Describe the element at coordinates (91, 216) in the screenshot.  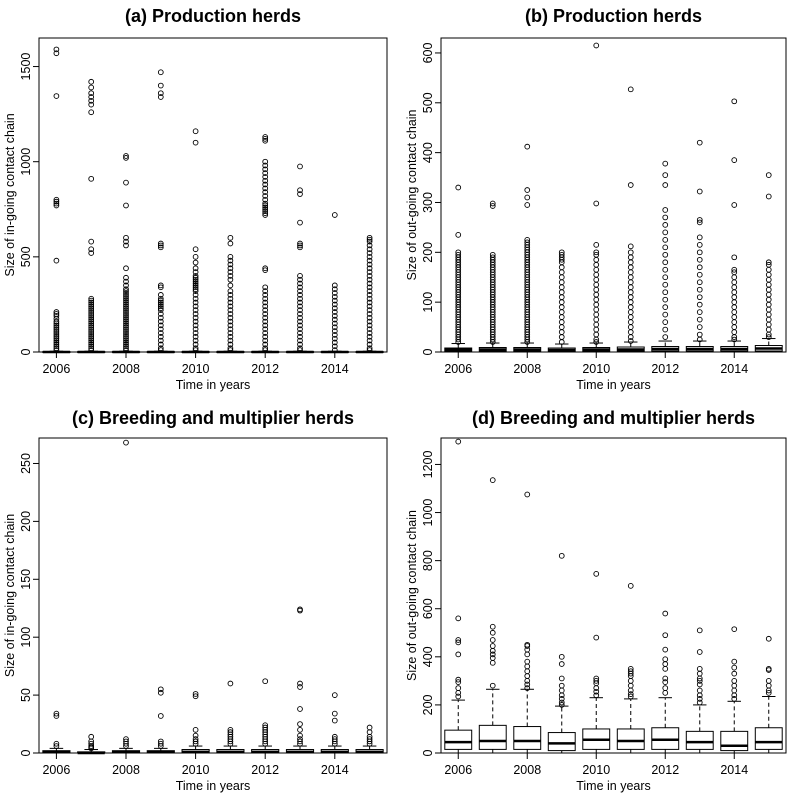
I see `box-2007` at that location.